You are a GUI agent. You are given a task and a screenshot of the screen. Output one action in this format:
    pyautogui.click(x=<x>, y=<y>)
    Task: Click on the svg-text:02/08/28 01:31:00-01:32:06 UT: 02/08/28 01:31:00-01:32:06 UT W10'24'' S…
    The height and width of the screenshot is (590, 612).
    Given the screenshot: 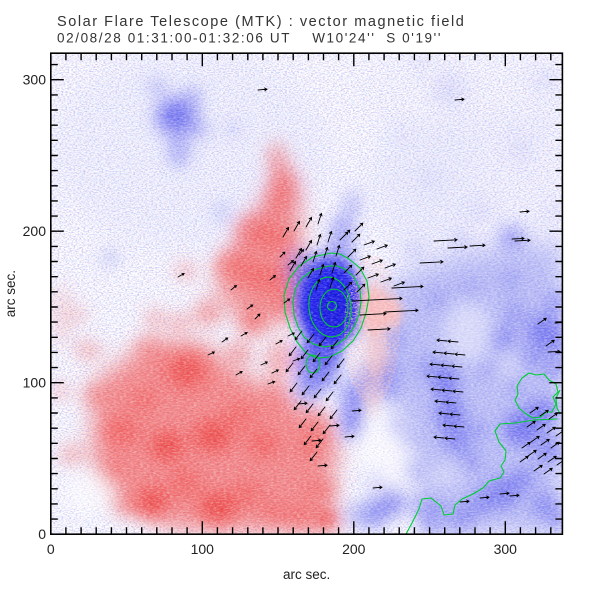 What is the action you would take?
    pyautogui.click(x=249, y=38)
    